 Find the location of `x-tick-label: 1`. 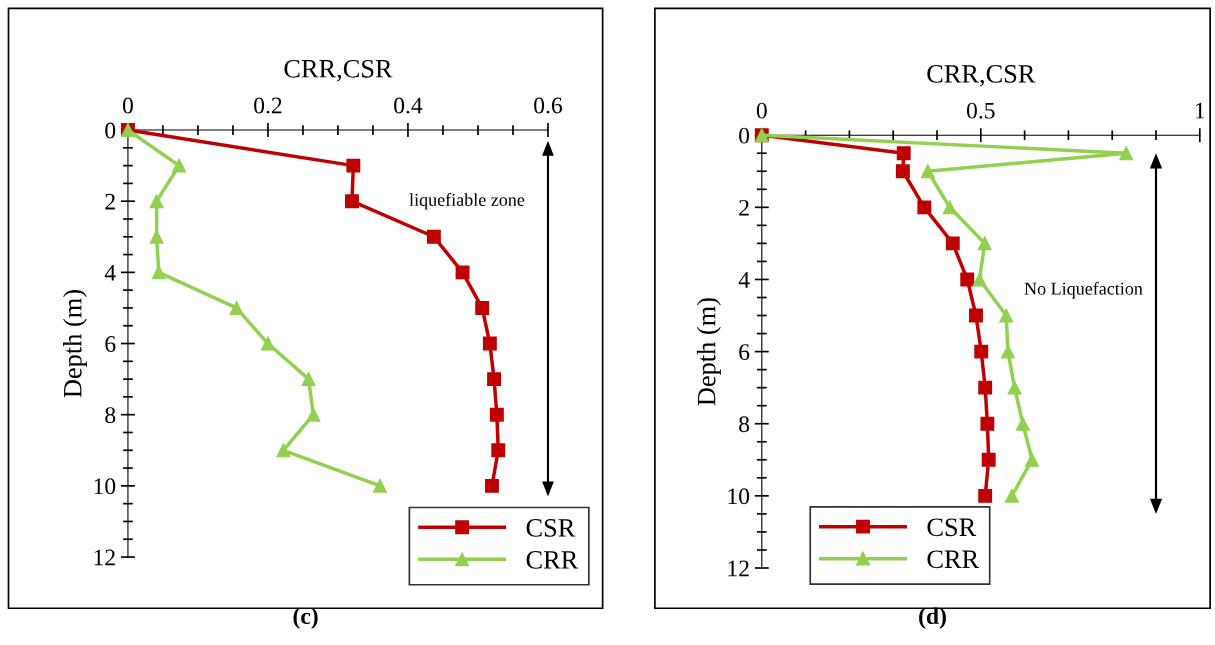

x-tick-label: 1 is located at coordinates (1200, 110).